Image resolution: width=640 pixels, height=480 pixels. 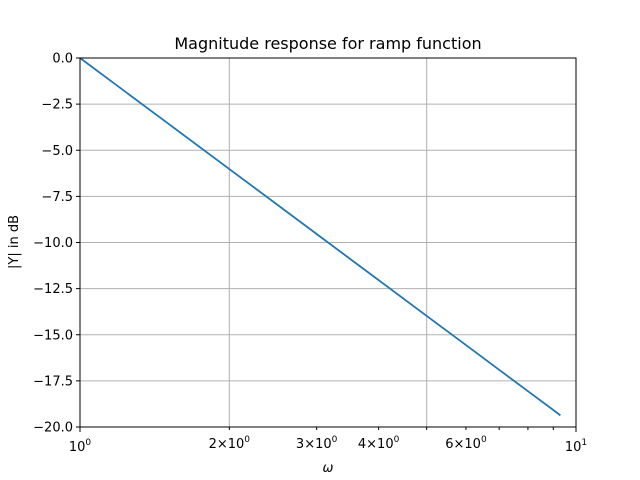 I want to click on y-tick-label: −5.0, so click(x=57, y=151).